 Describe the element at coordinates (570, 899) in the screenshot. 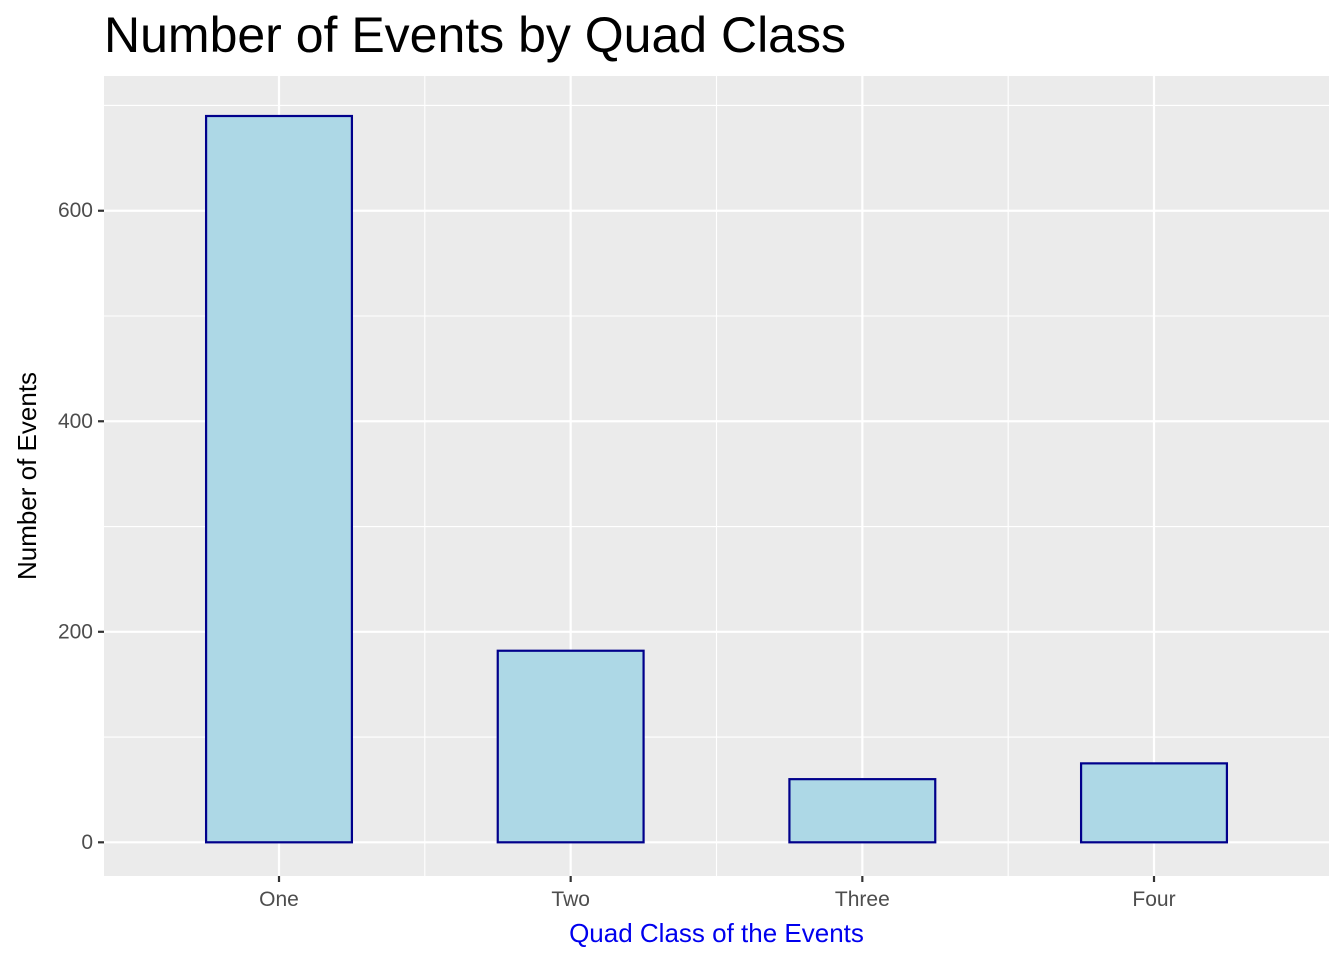

I see `x-tick-label-two: Two` at that location.